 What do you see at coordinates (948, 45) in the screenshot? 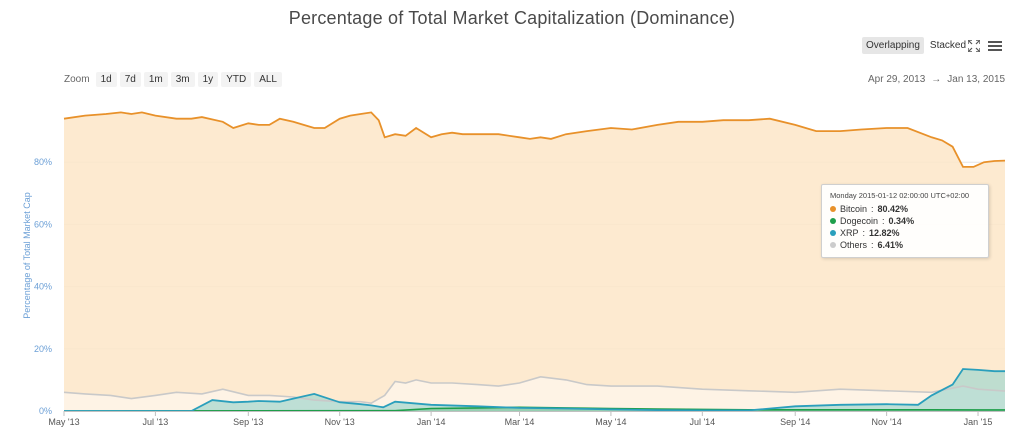
I see `stacked-button: Stacked` at bounding box center [948, 45].